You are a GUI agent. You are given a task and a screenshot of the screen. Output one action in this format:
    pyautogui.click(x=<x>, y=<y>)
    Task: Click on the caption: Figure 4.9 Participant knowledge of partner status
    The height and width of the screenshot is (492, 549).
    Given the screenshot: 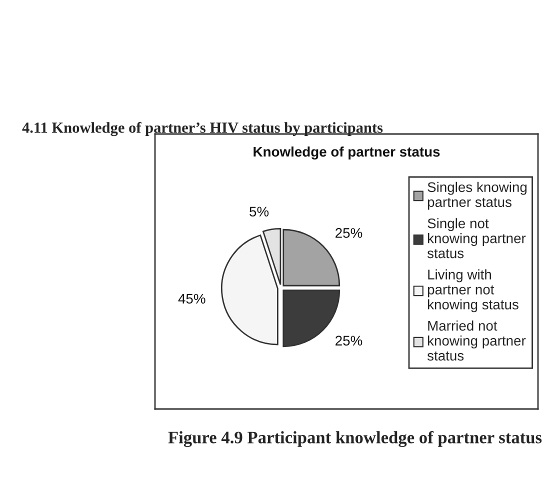 What is the action you would take?
    pyautogui.click(x=355, y=439)
    